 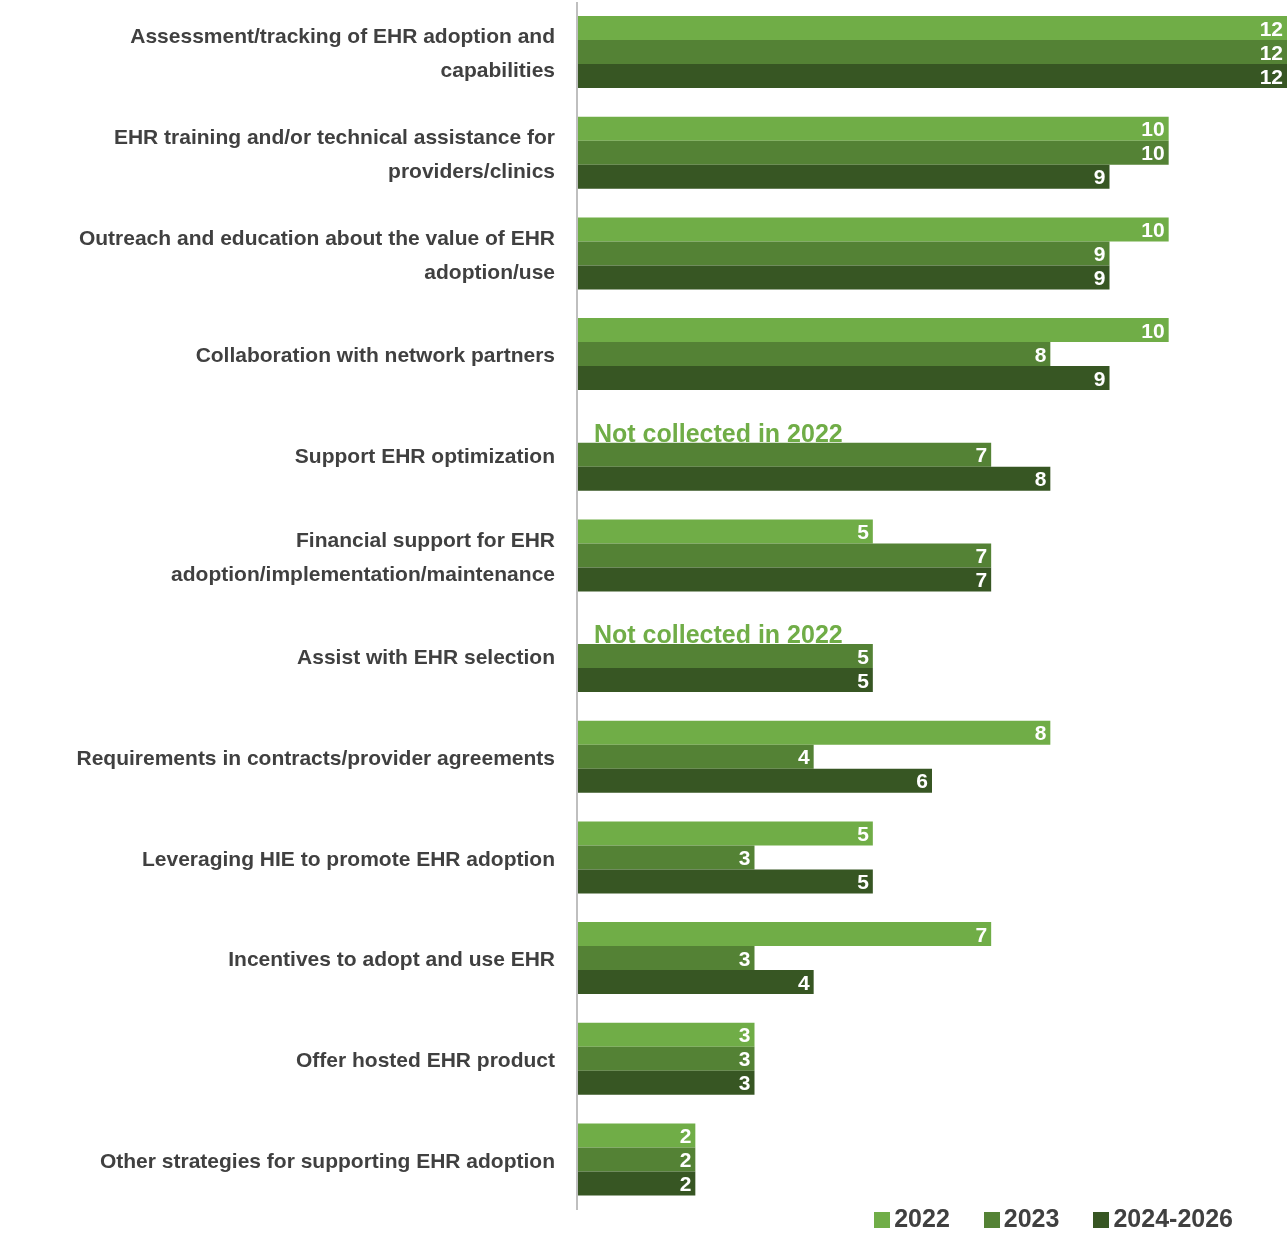 What do you see at coordinates (426, 656) in the screenshot?
I see `y-tick-label: Assist with EHR selection` at bounding box center [426, 656].